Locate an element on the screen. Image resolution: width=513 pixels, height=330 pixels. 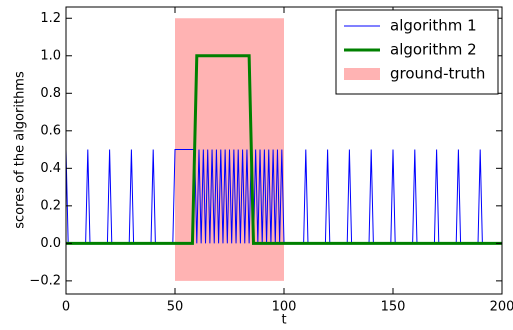
x-tick-label: 100 is located at coordinates (284, 307).